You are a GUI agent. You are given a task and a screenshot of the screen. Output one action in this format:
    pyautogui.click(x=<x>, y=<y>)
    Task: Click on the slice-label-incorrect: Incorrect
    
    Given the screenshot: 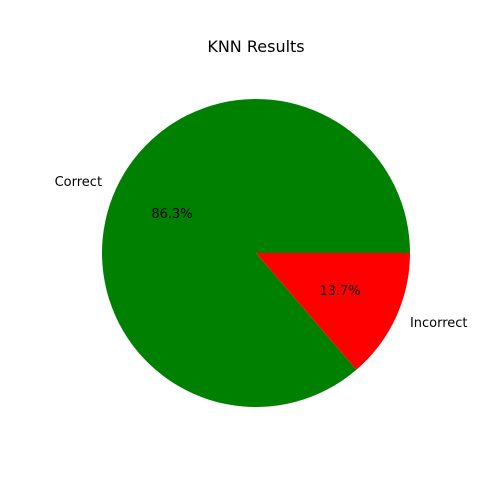 What is the action you would take?
    pyautogui.click(x=439, y=323)
    